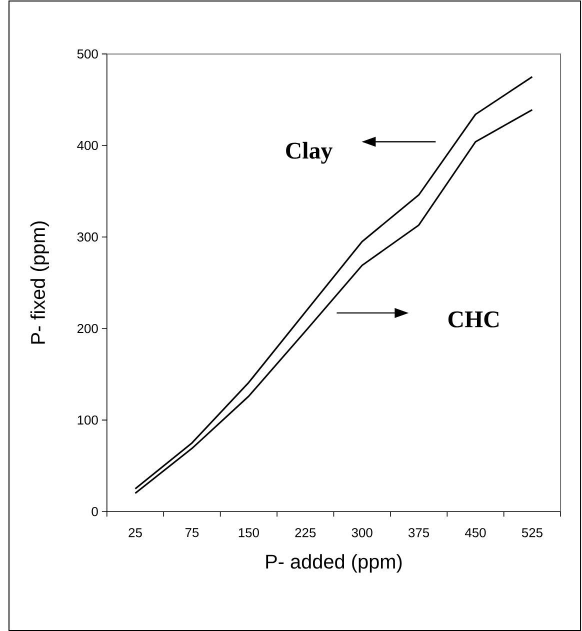 Image resolution: width=582 pixels, height=631 pixels. I want to click on x-axis-title: P- added (ppm), so click(334, 563).